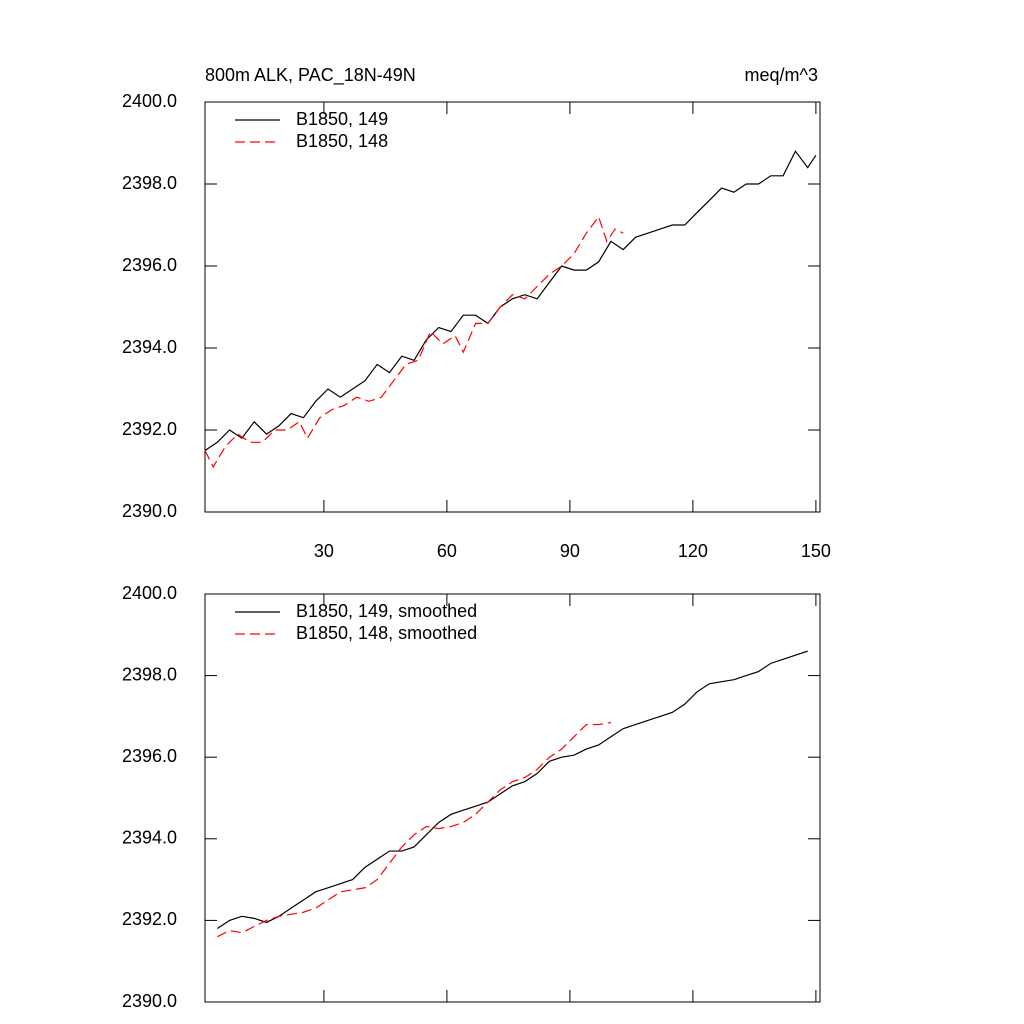 The image size is (1024, 1024). What do you see at coordinates (324, 551) in the screenshot?
I see `x-tick-label: 30` at bounding box center [324, 551].